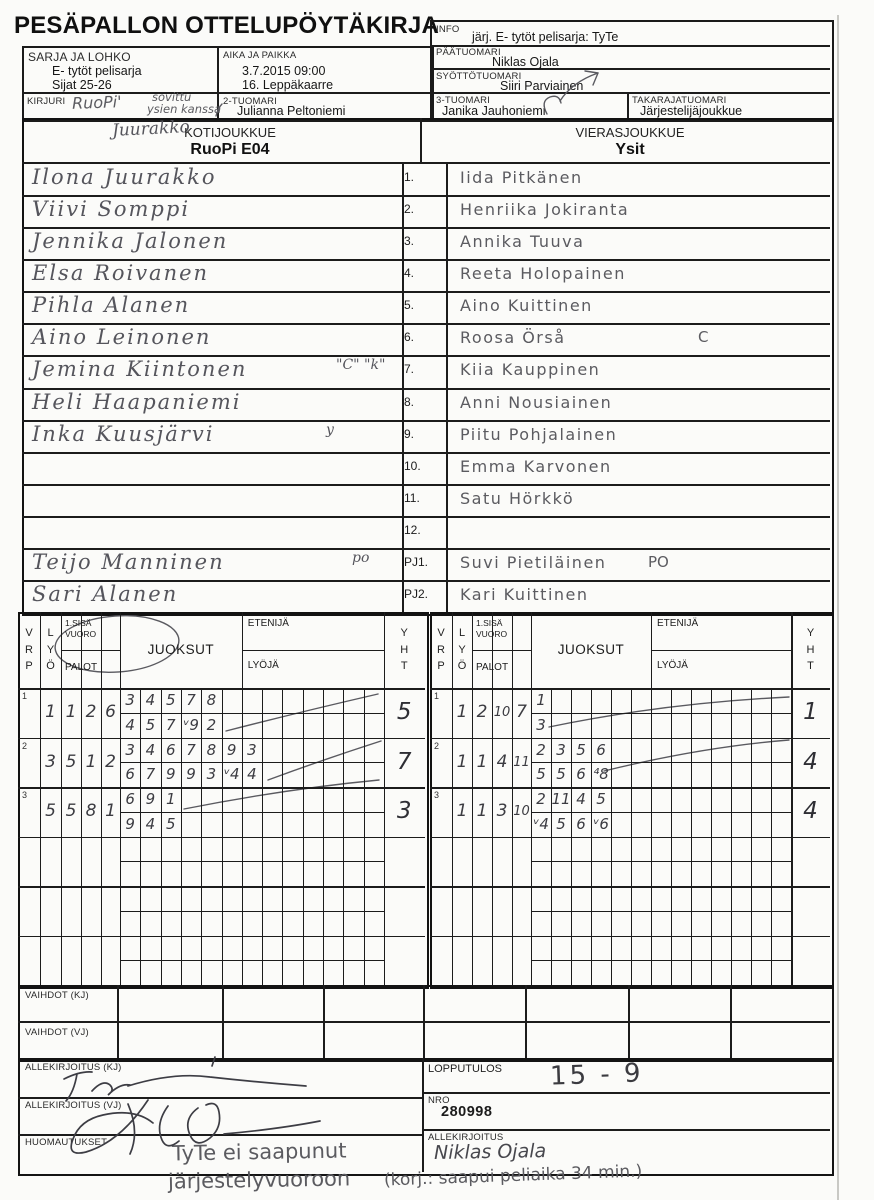 The height and width of the screenshot is (1200, 874). Describe the element at coordinates (263, 665) in the screenshot. I see `grid-header-lyoja: LYÖJÄ` at that location.